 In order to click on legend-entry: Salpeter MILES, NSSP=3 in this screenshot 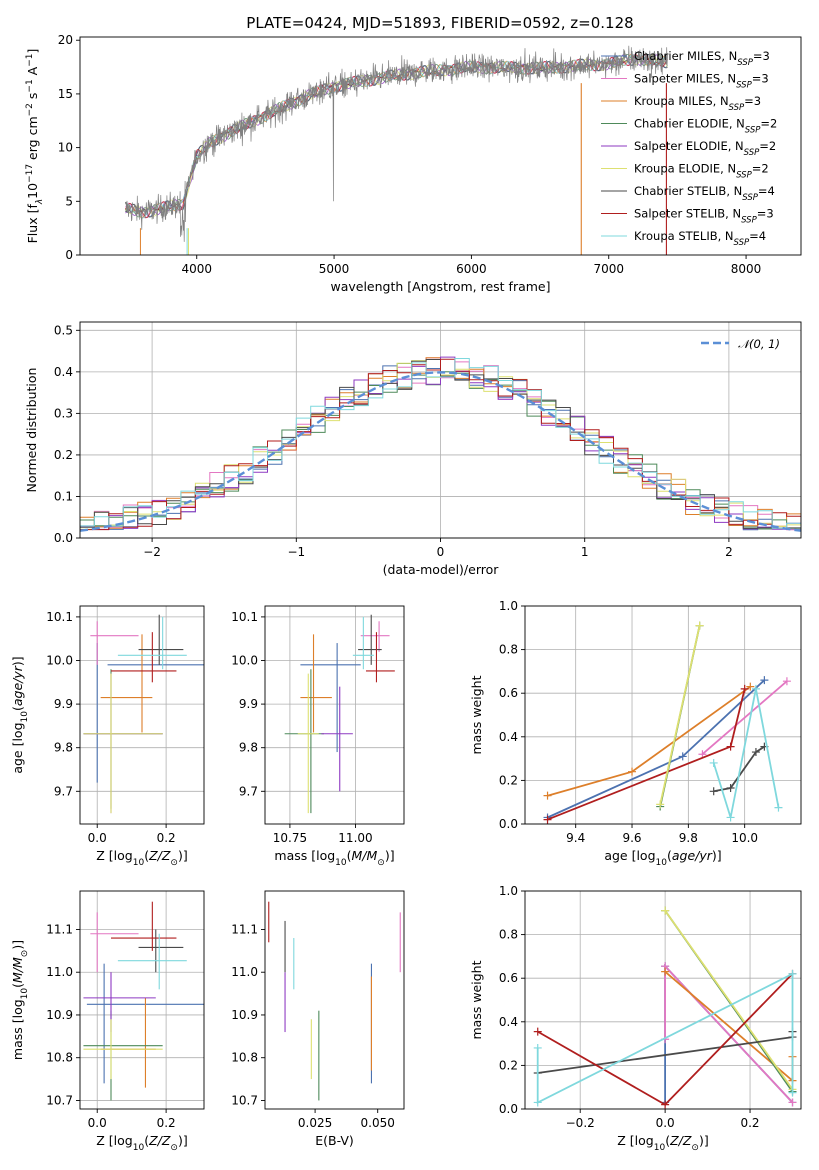, I will do `click(701, 81)`.